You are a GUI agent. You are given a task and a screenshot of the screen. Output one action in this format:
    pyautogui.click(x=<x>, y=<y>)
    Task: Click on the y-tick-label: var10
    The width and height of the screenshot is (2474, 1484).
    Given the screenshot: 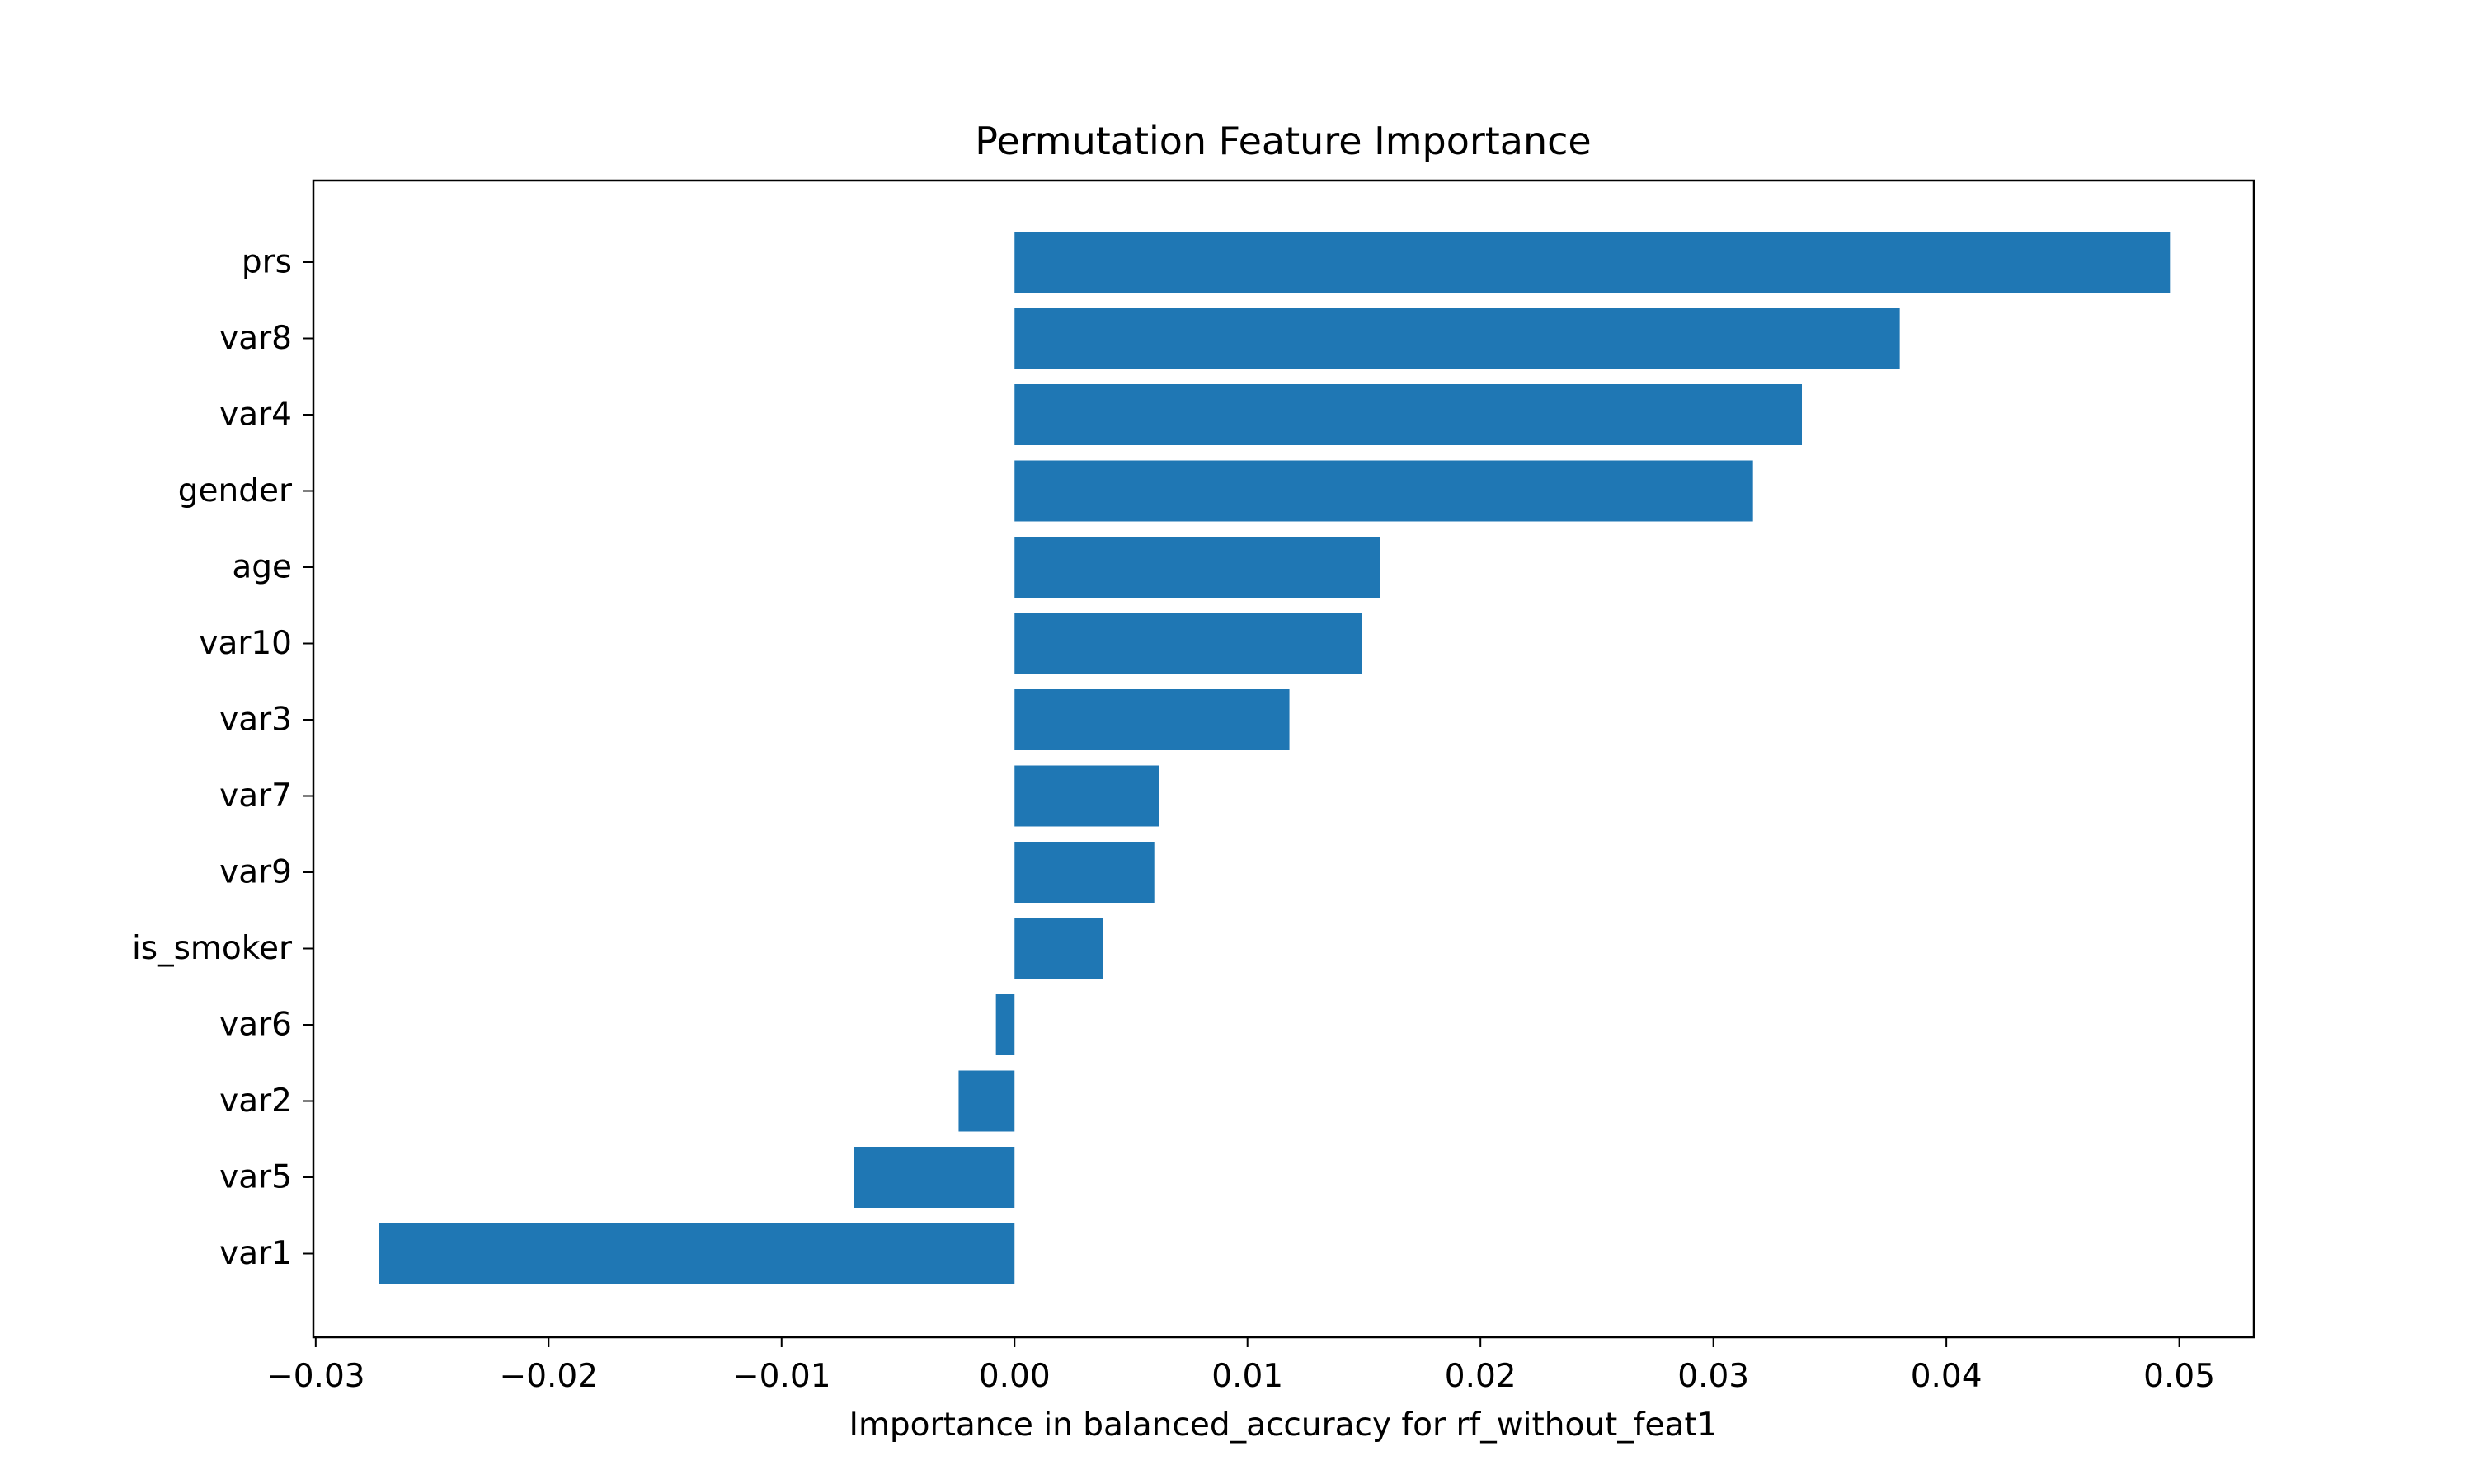 What is the action you would take?
    pyautogui.click(x=245, y=643)
    